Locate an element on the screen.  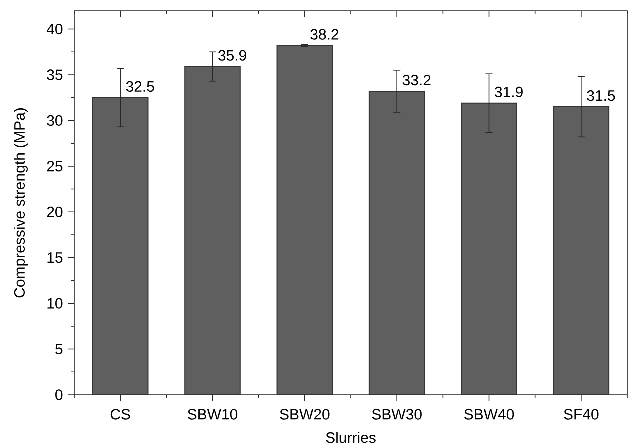
data-label: 31.5 is located at coordinates (601, 96).